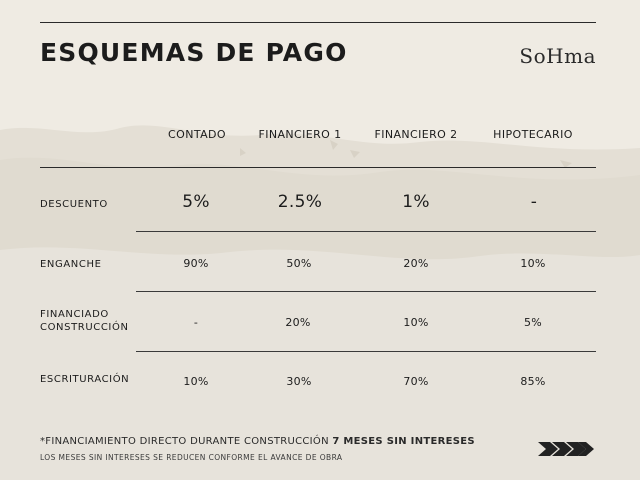 The image size is (640, 480). I want to click on page-title: ESQUEMAS DE PAGO, so click(194, 52).